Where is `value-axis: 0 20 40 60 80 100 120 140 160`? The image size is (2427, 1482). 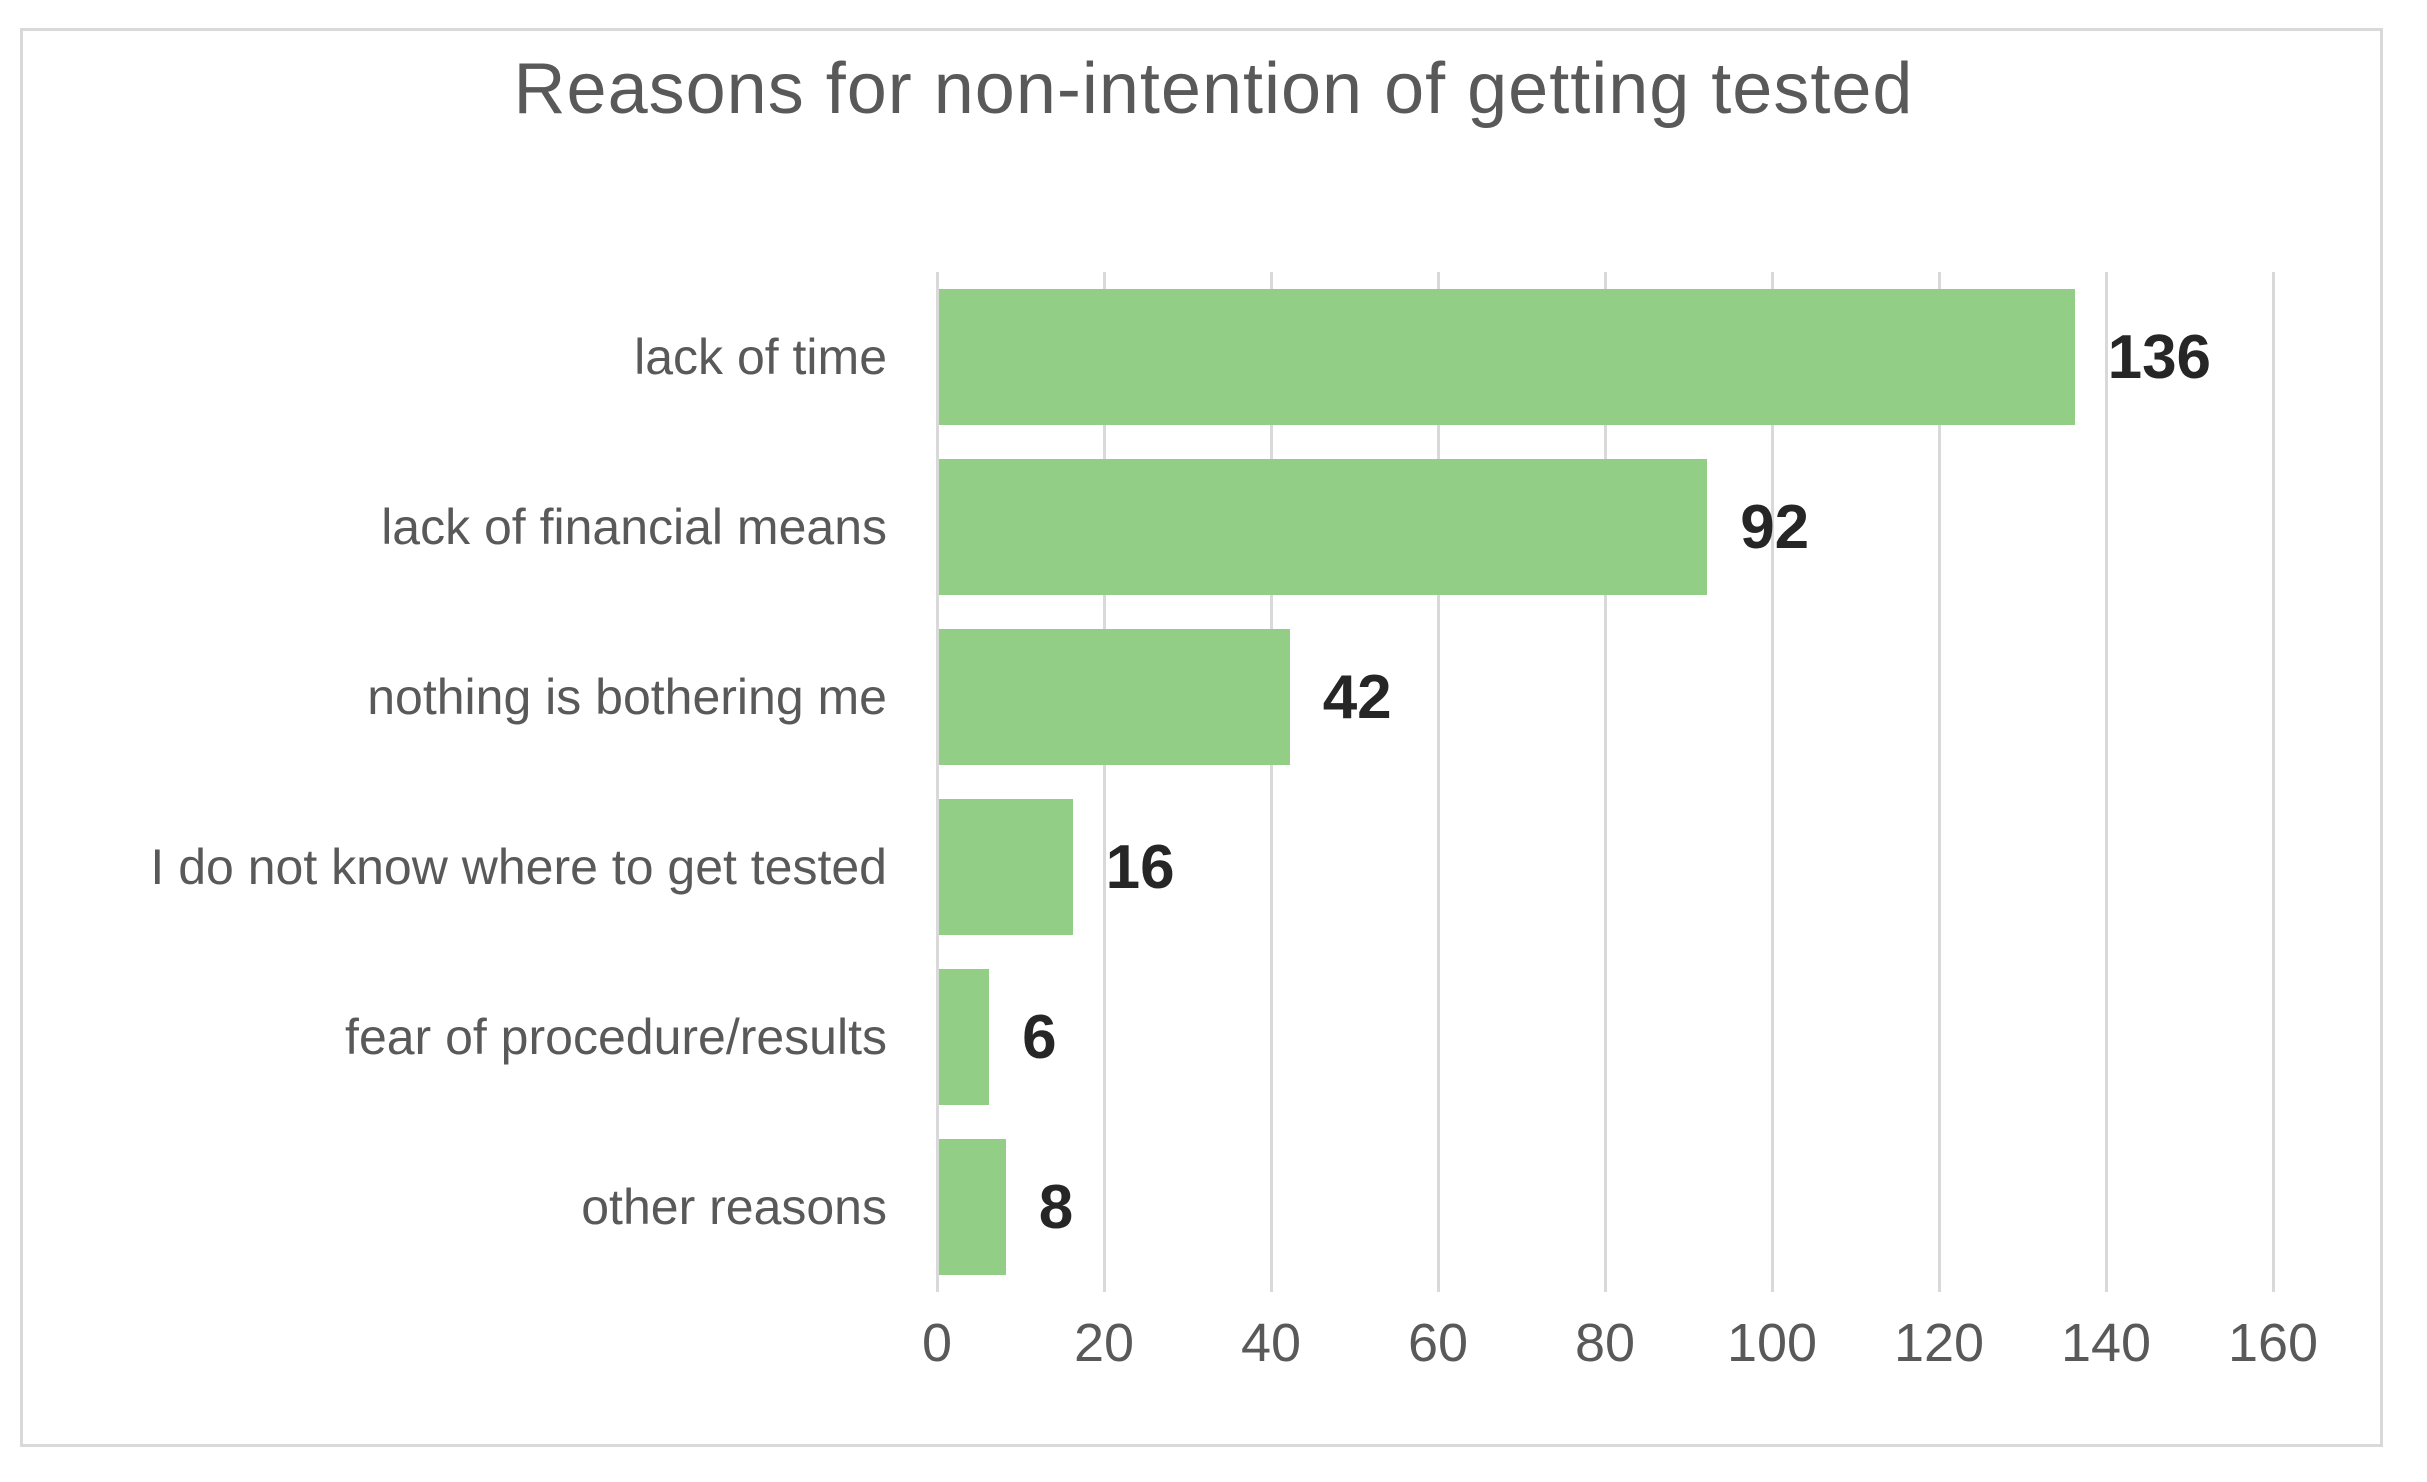 value-axis: 0 20 40 60 80 100 120 140 160 is located at coordinates (1213, 1357).